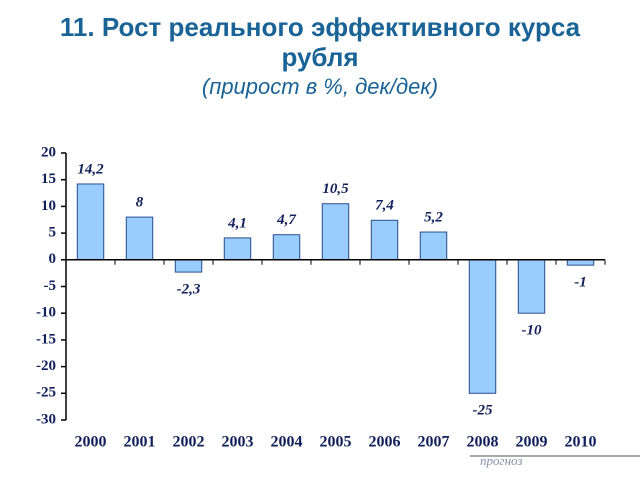  What do you see at coordinates (385, 442) in the screenshot?
I see `x-tick-label: 2006` at bounding box center [385, 442].